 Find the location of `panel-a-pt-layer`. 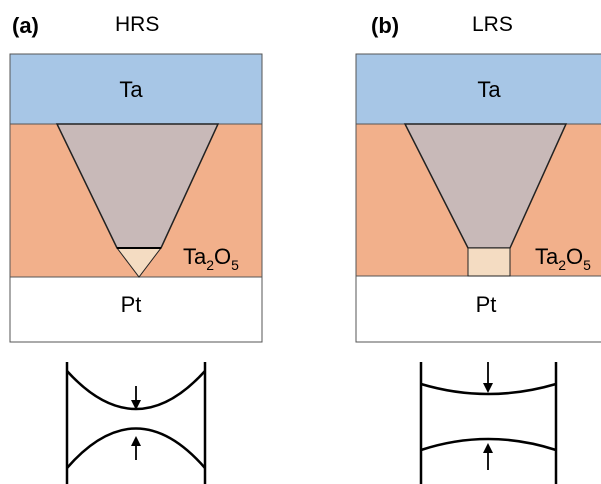

panel-a-pt-layer is located at coordinates (136, 309).